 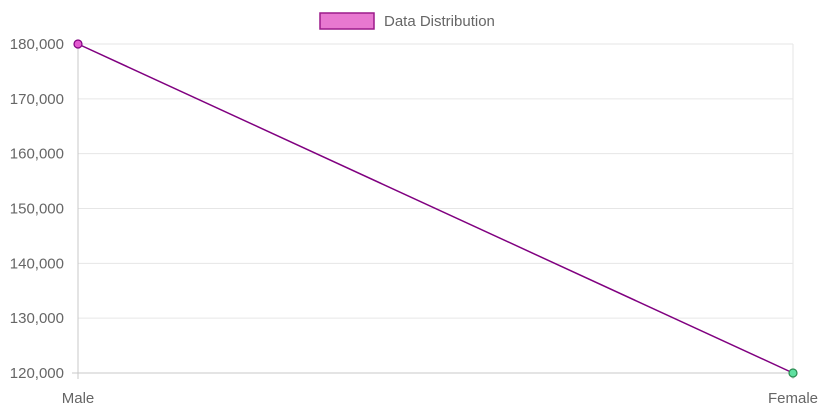 I want to click on y-tick-label: 140,000, so click(x=37, y=263).